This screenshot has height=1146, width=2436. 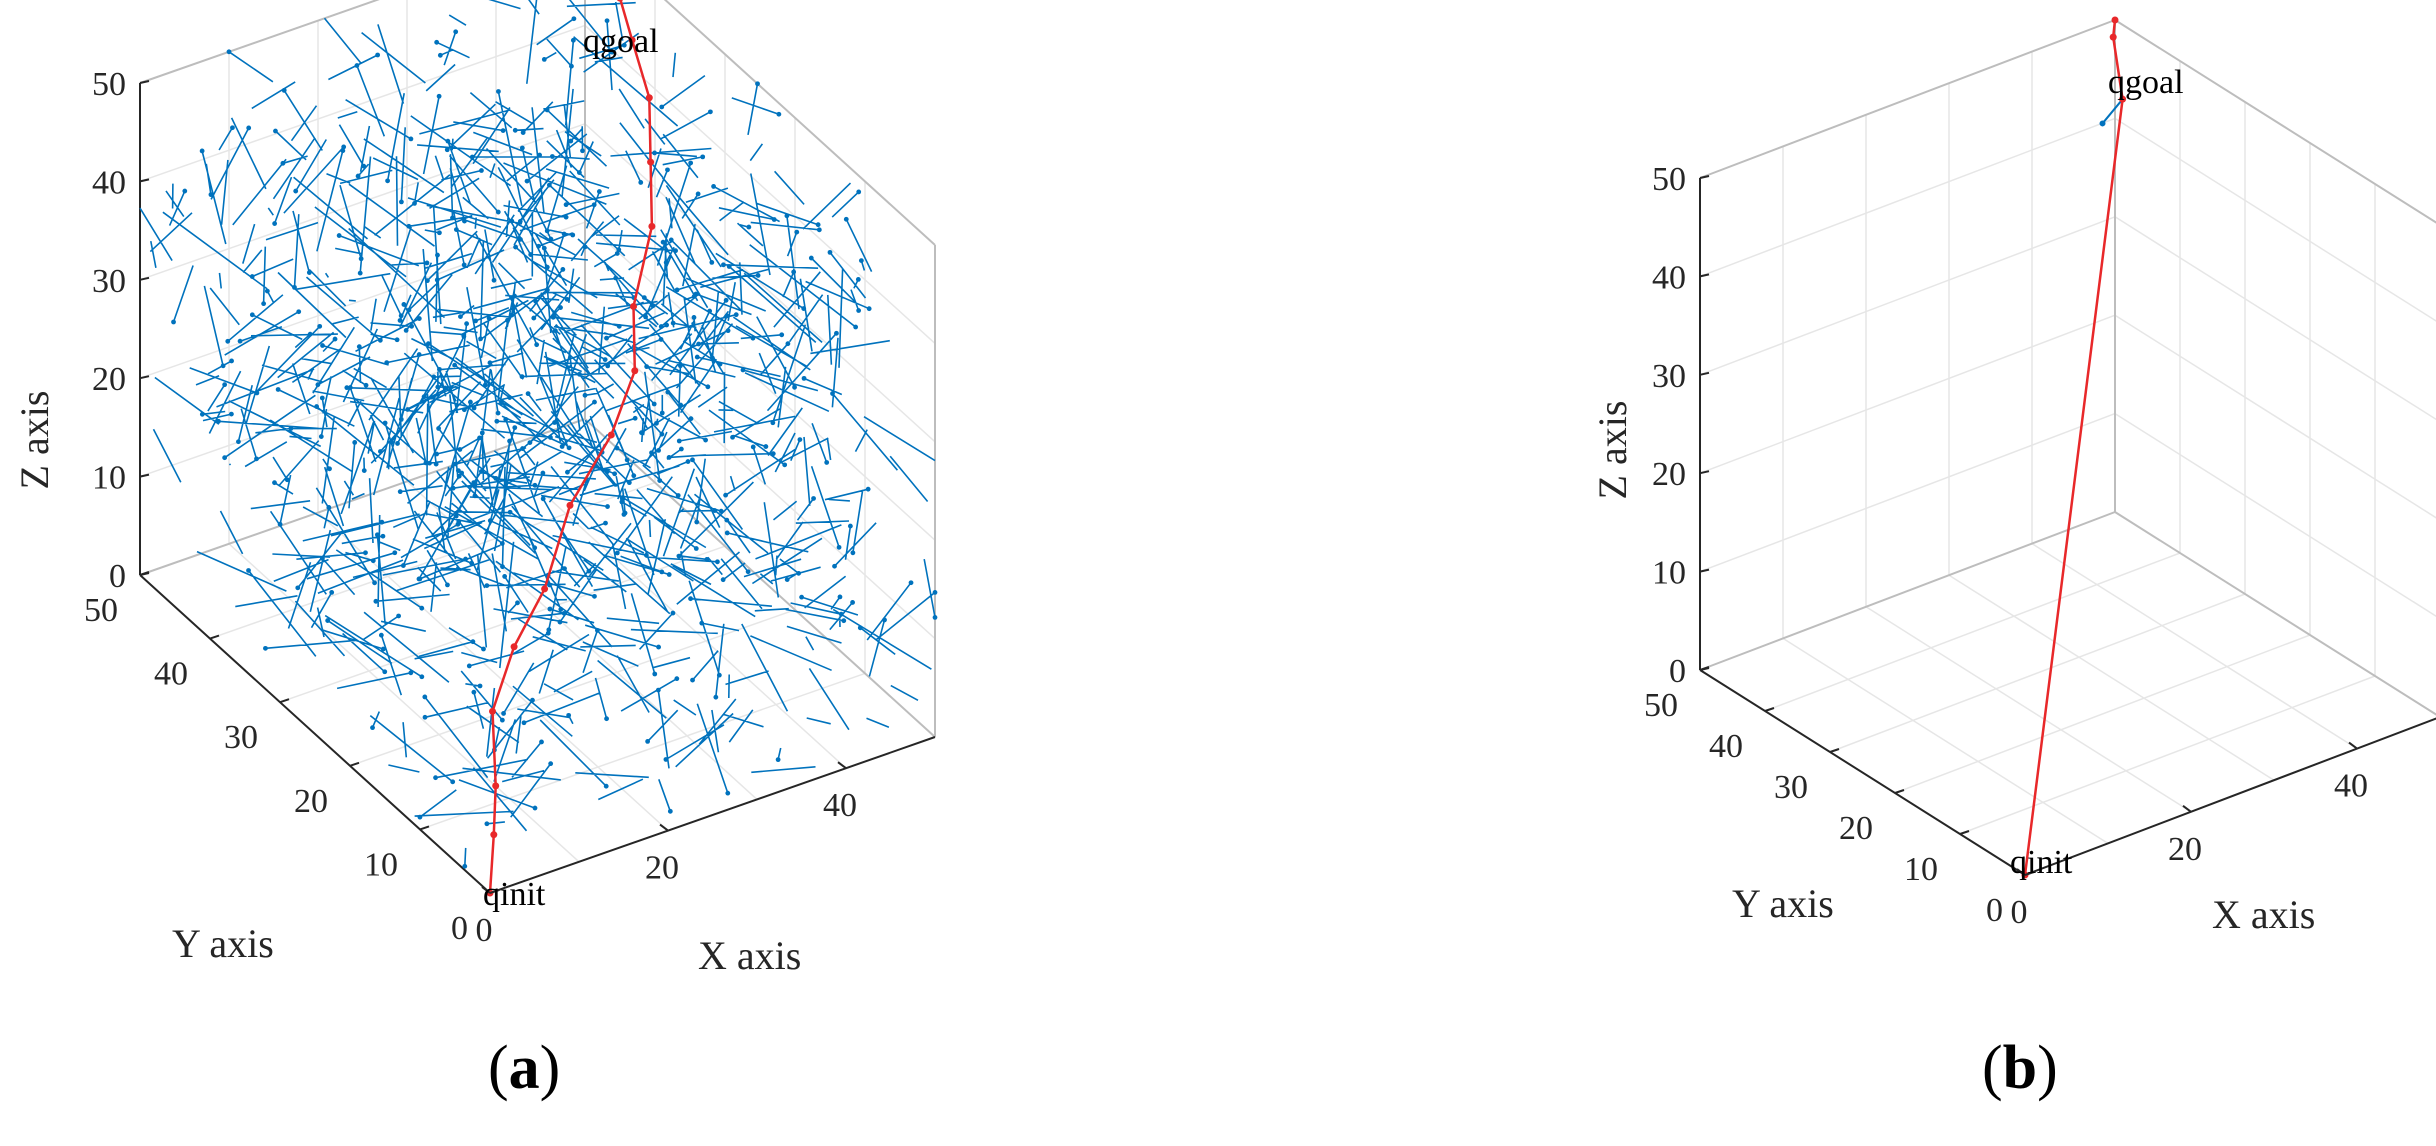 I want to click on panel-b-tree-edges, so click(x=2111, y=112).